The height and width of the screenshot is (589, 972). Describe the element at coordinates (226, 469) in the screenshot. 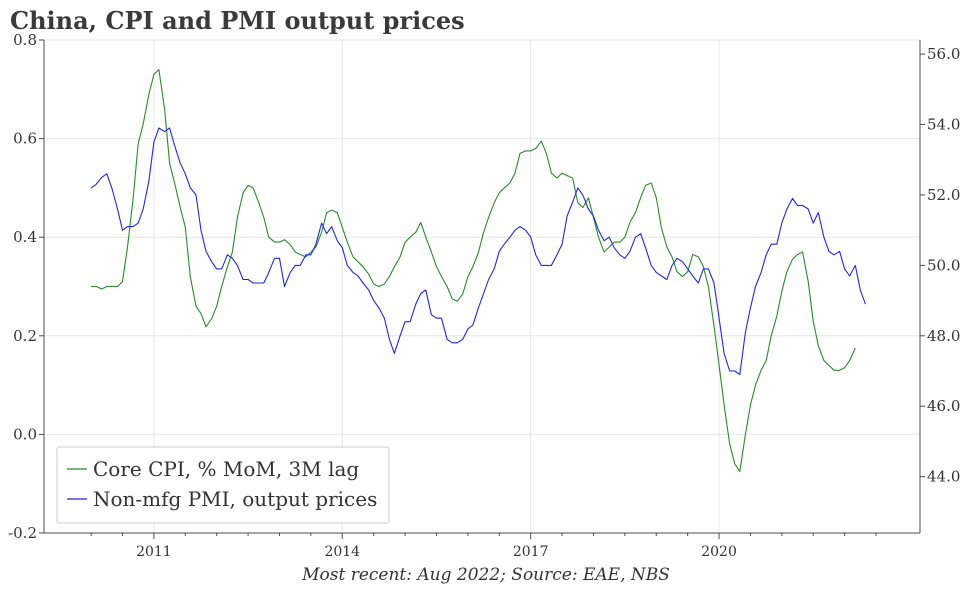

I see `legend-label: Core CPI, % MoM, 3M lag` at that location.